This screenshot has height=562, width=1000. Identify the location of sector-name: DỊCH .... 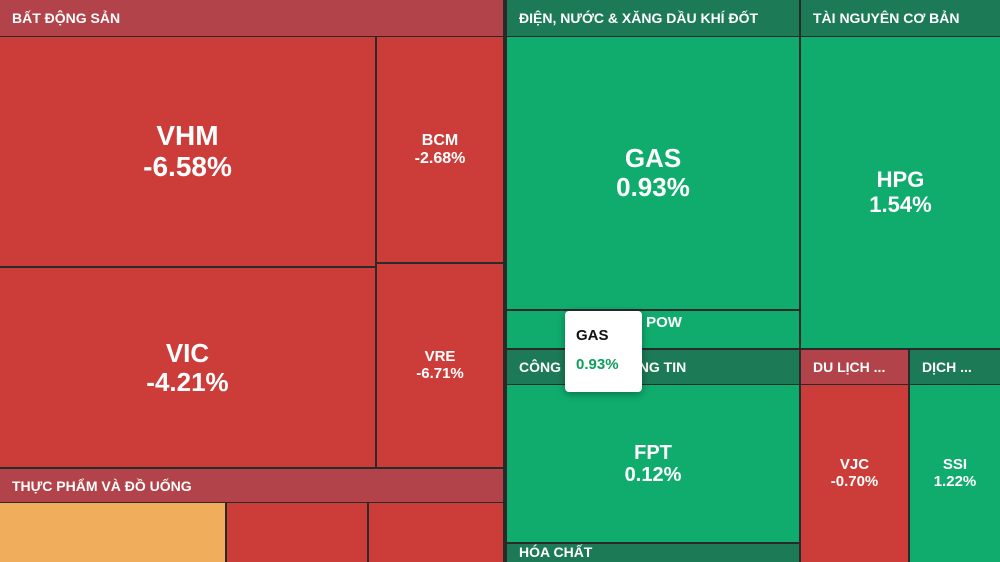
(947, 367).